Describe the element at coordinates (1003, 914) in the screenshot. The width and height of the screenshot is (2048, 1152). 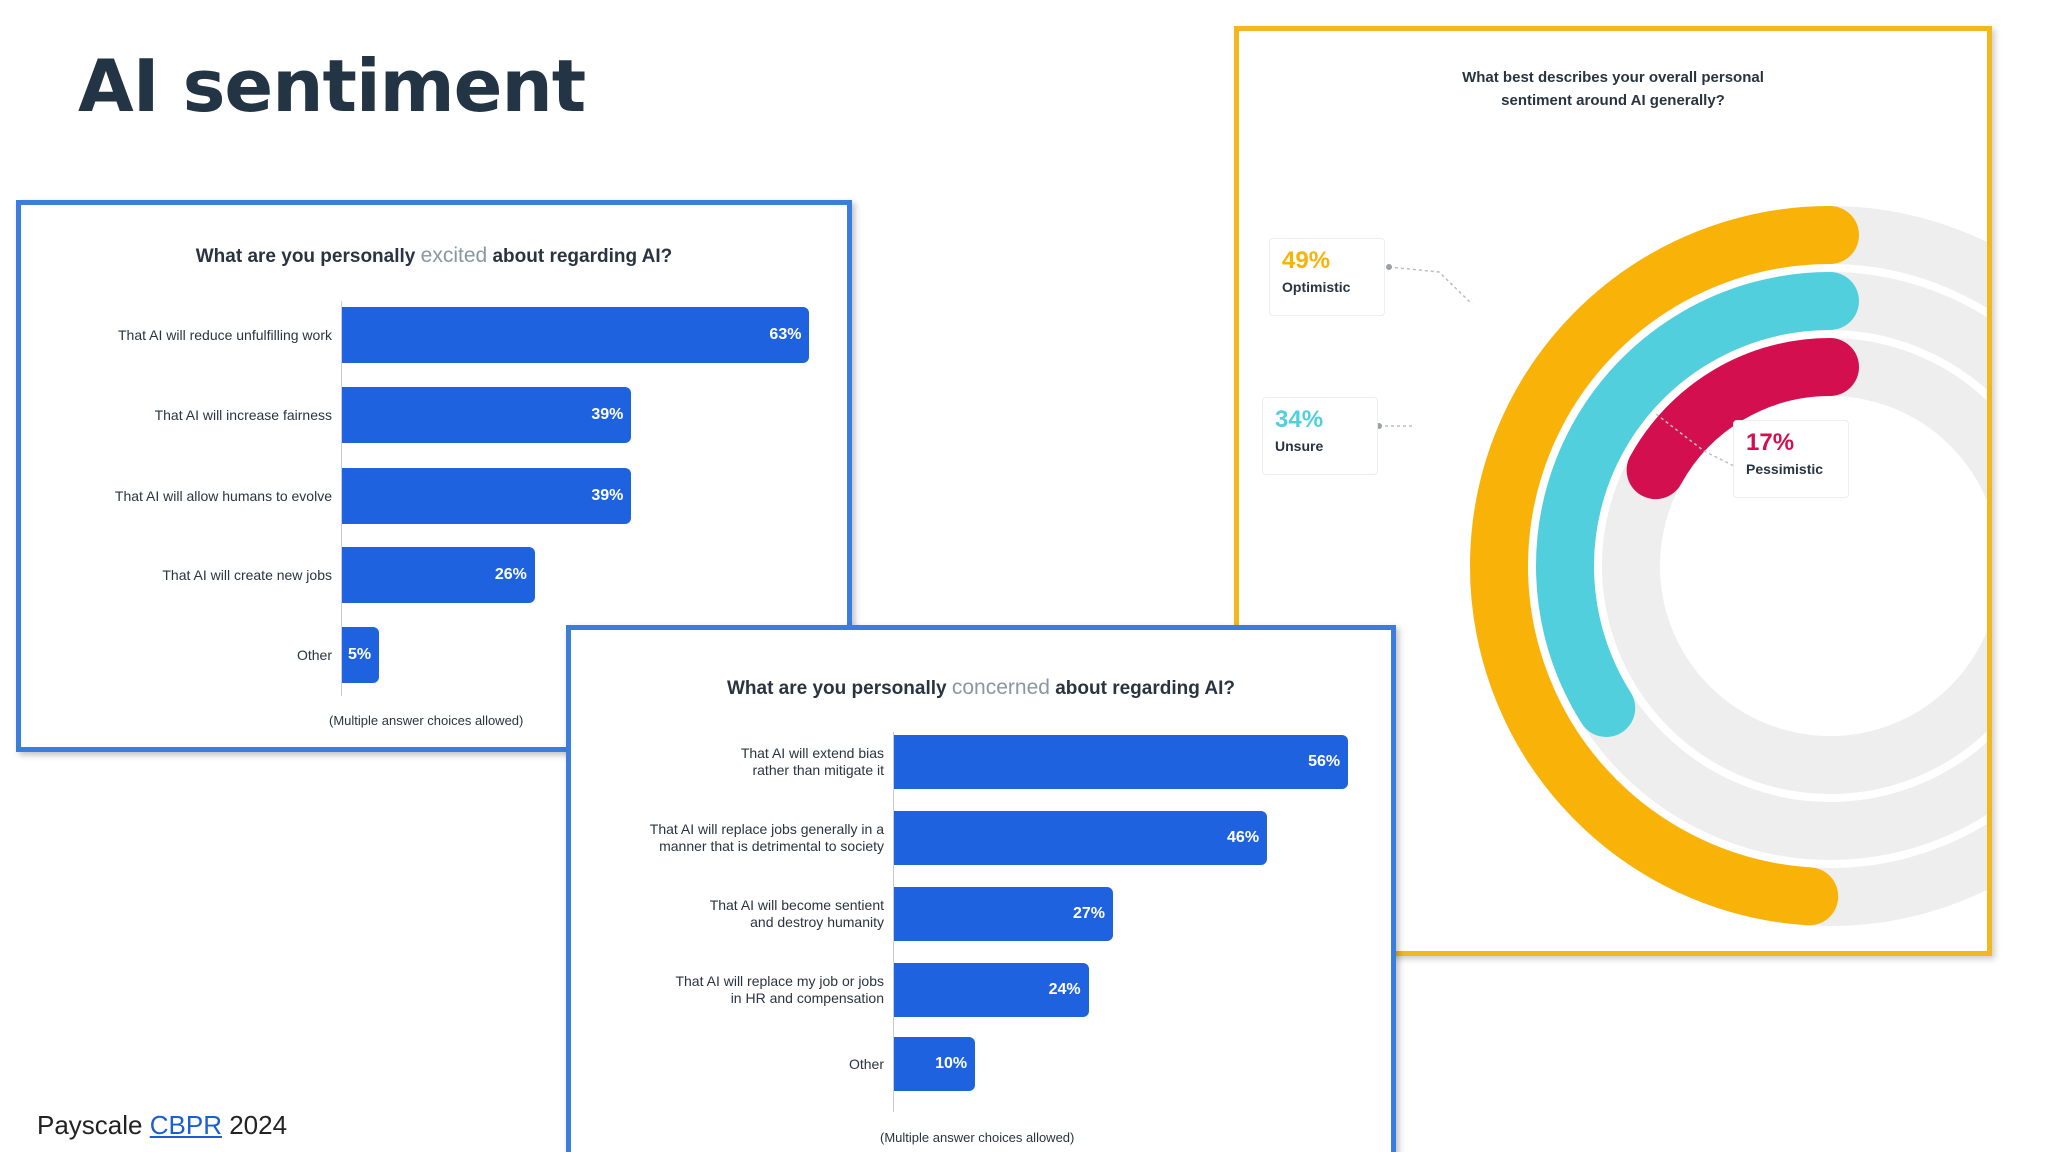
I see `bar: 27%` at that location.